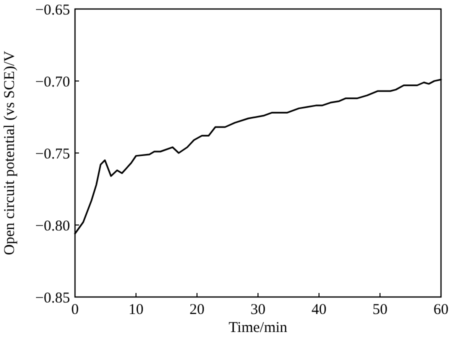 Image resolution: width=450 pixels, height=337 pixels. Describe the element at coordinates (319, 310) in the screenshot. I see `x-tick-label: 40` at that location.